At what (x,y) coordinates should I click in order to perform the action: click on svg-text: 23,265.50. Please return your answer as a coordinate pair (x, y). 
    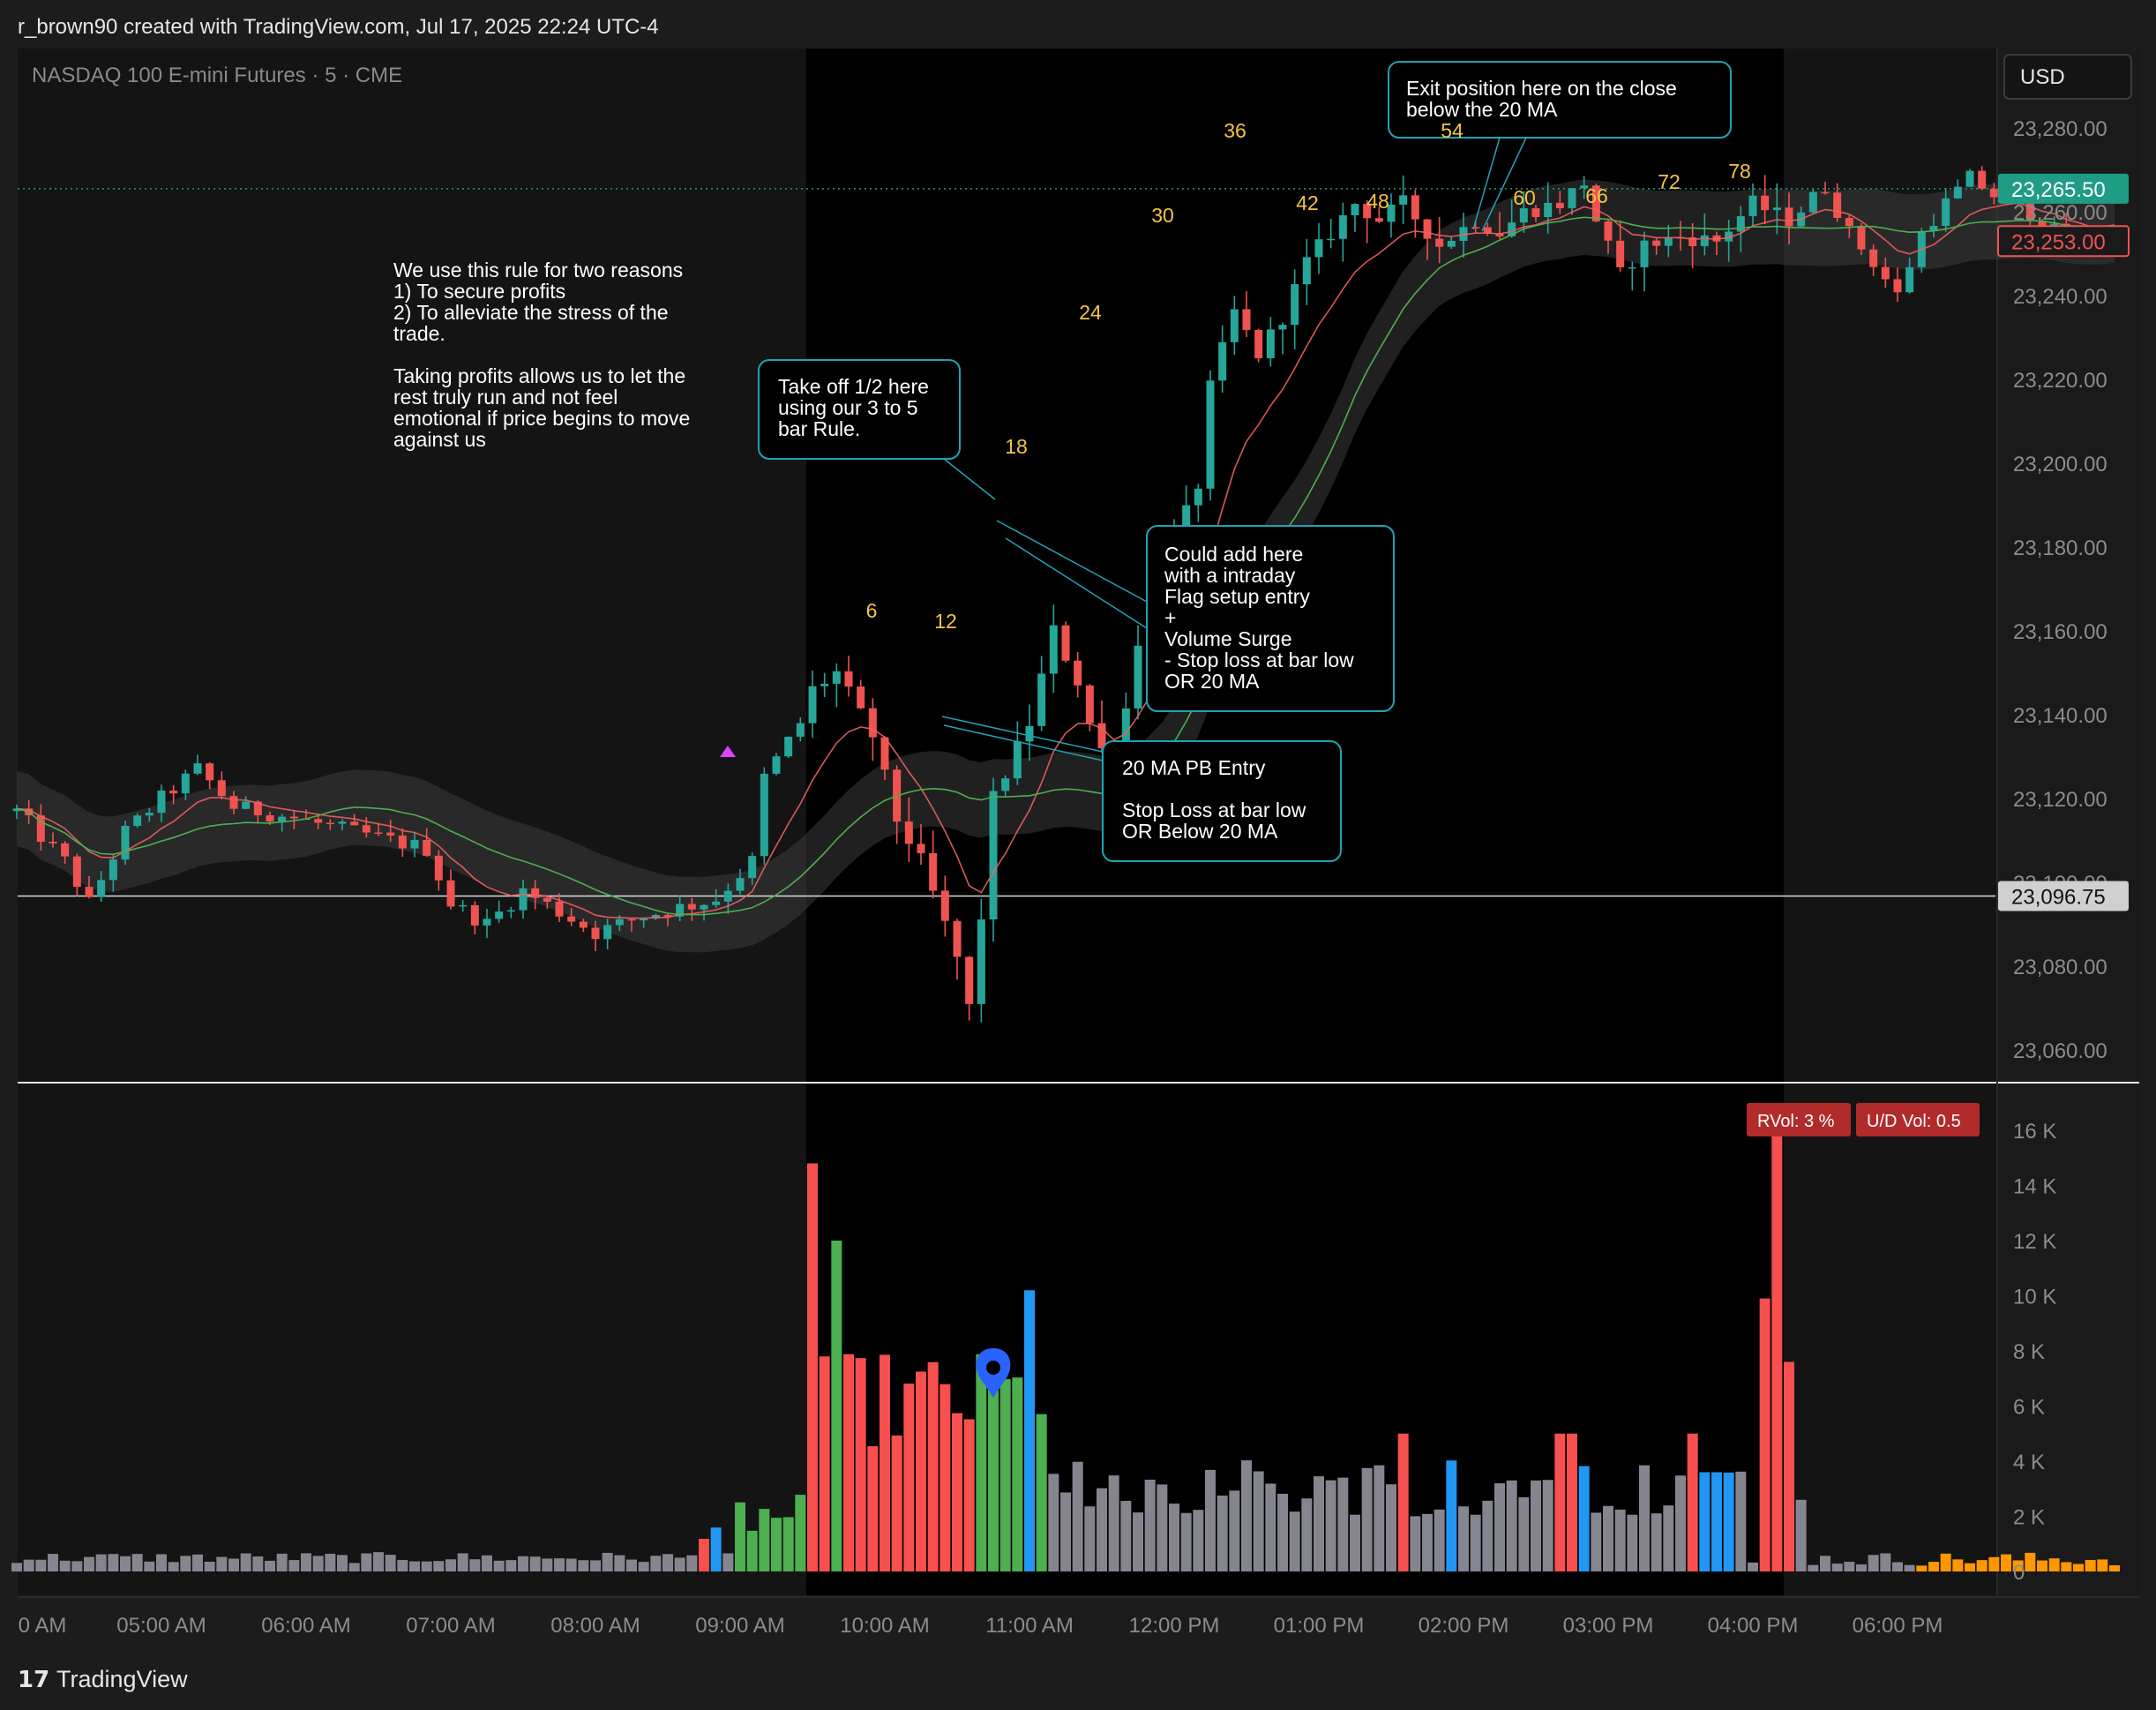
    Looking at the image, I should click on (2059, 190).